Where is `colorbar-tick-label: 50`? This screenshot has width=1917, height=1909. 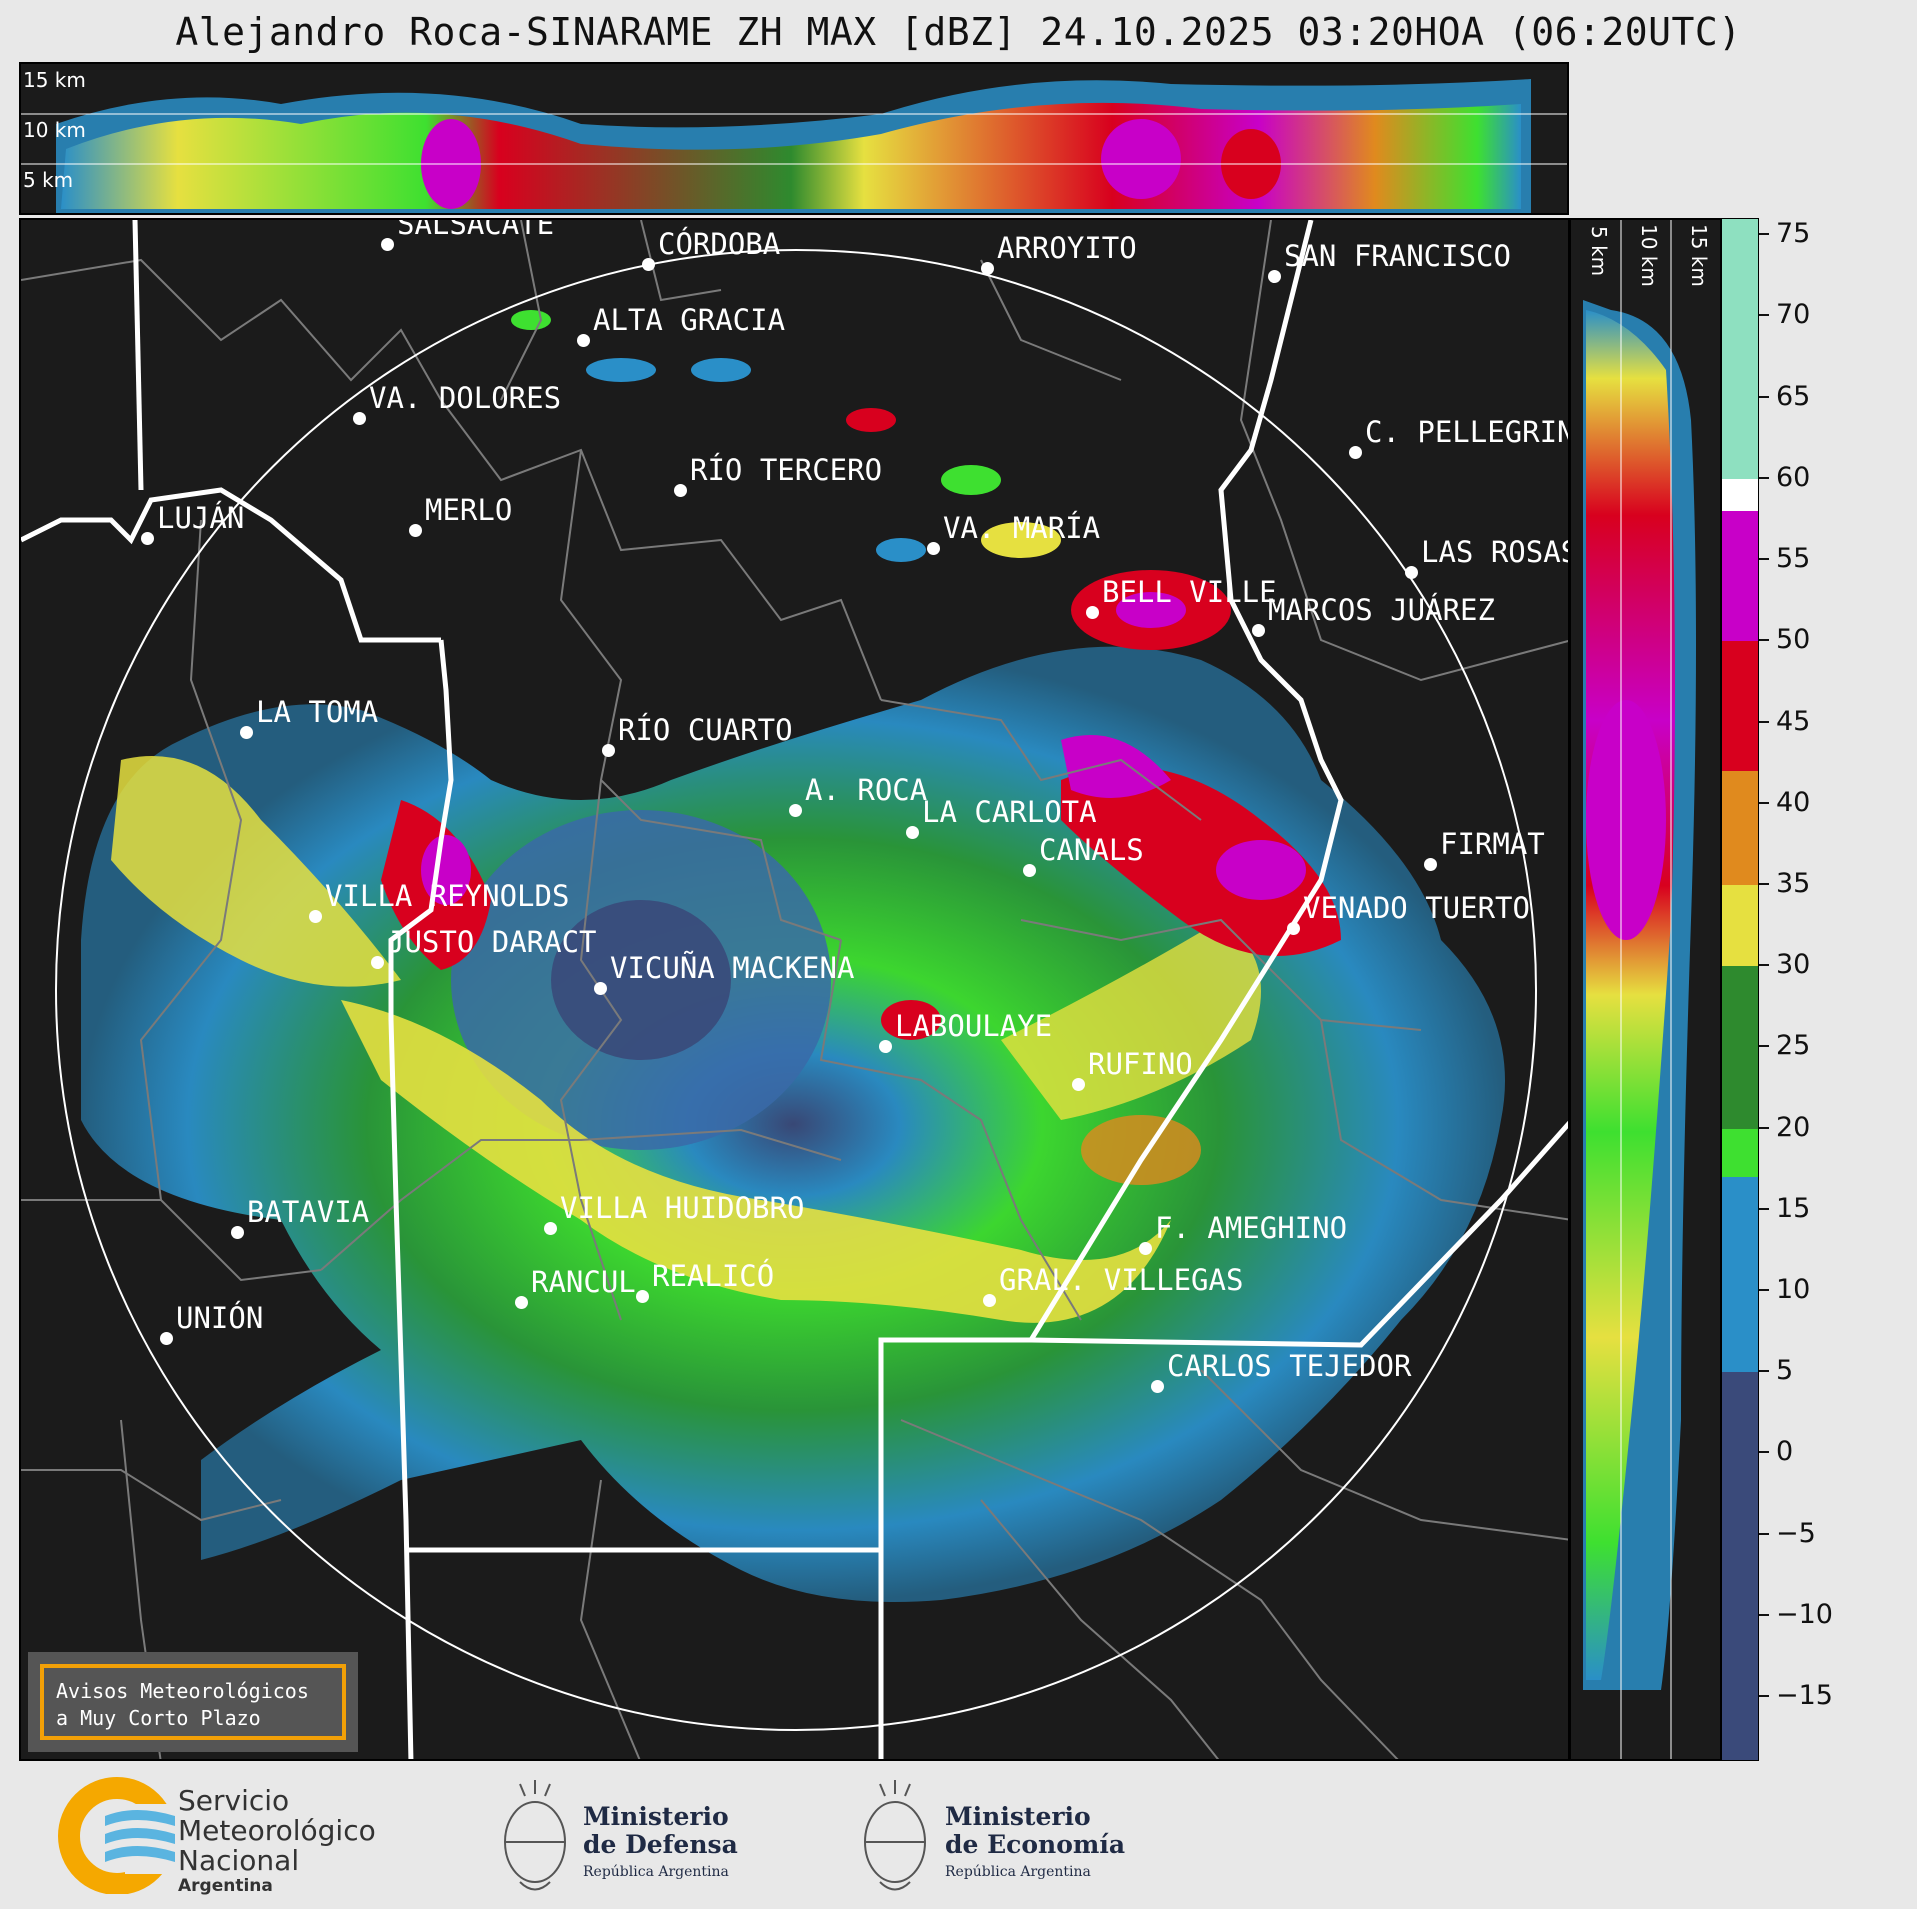
colorbar-tick-label: 50 is located at coordinates (1793, 640).